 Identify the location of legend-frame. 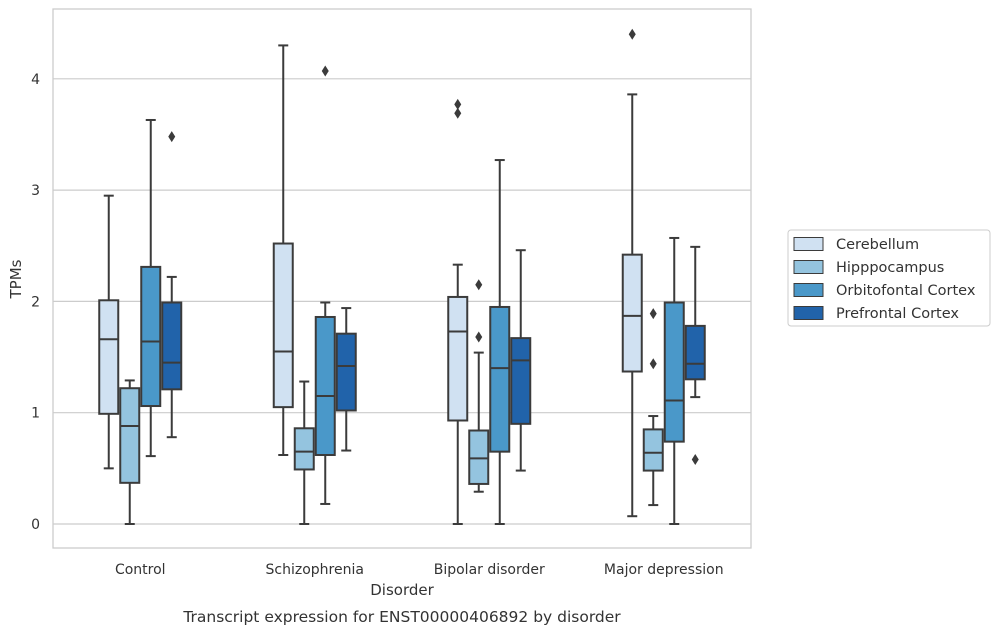
(889, 278).